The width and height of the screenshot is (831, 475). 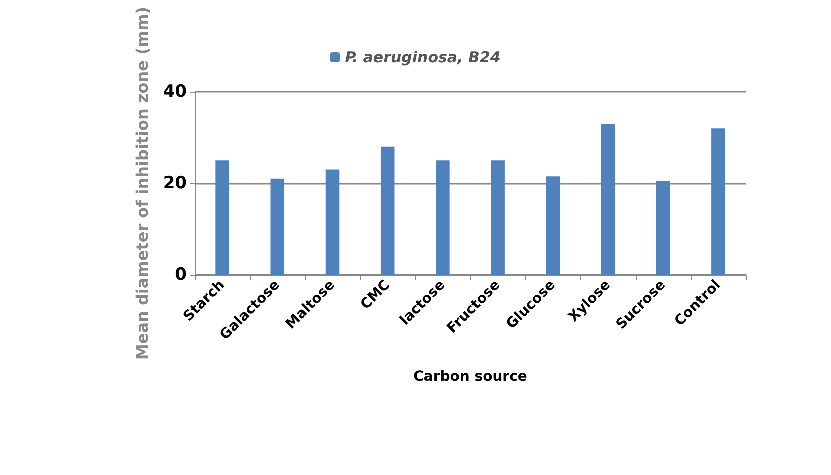 What do you see at coordinates (175, 92) in the screenshot?
I see `y-tick-label: 40` at bounding box center [175, 92].